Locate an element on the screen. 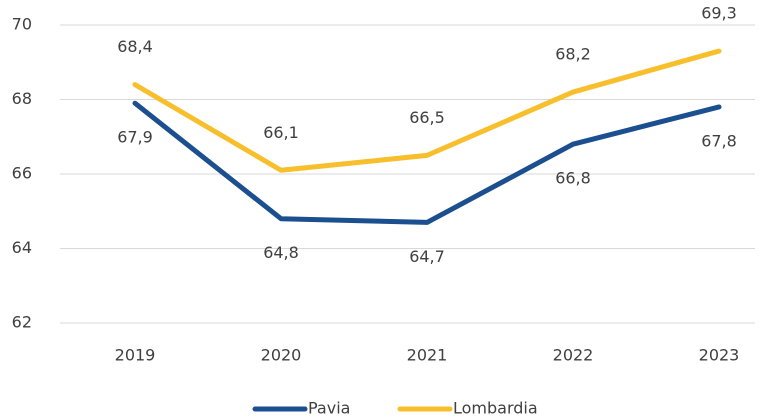 The width and height of the screenshot is (782, 419). x-tick-label: 2023 is located at coordinates (719, 355).